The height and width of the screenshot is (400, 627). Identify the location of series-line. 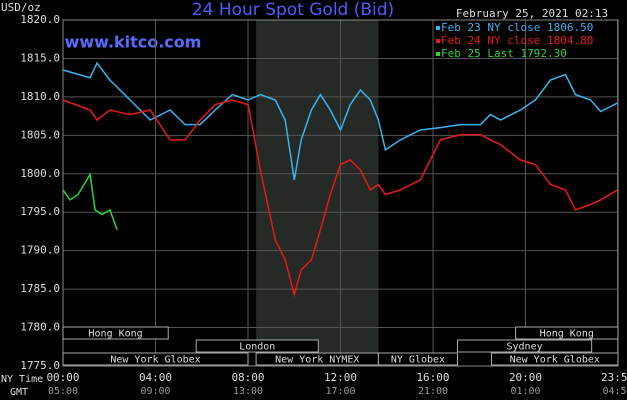
(90, 201).